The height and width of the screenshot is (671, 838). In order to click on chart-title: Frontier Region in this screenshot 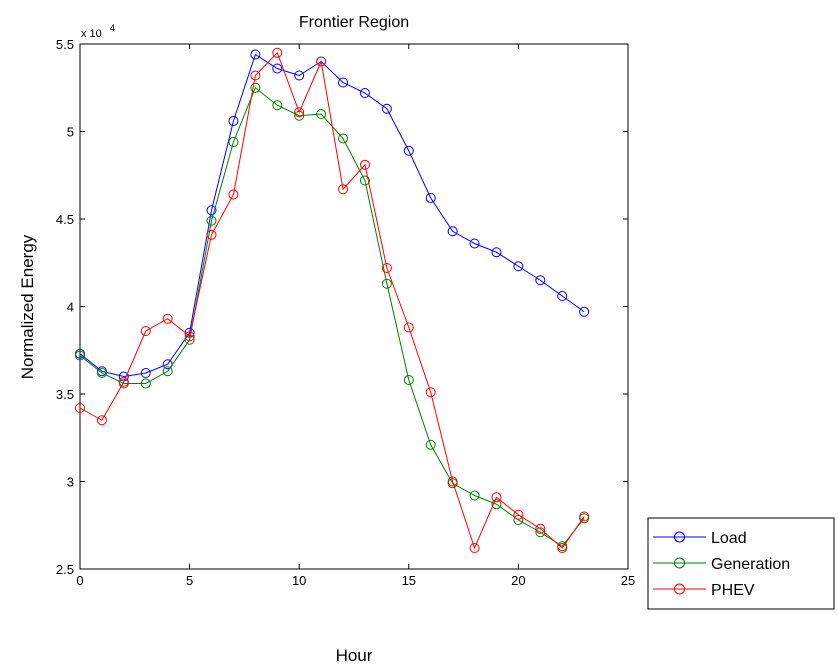, I will do `click(354, 22)`.